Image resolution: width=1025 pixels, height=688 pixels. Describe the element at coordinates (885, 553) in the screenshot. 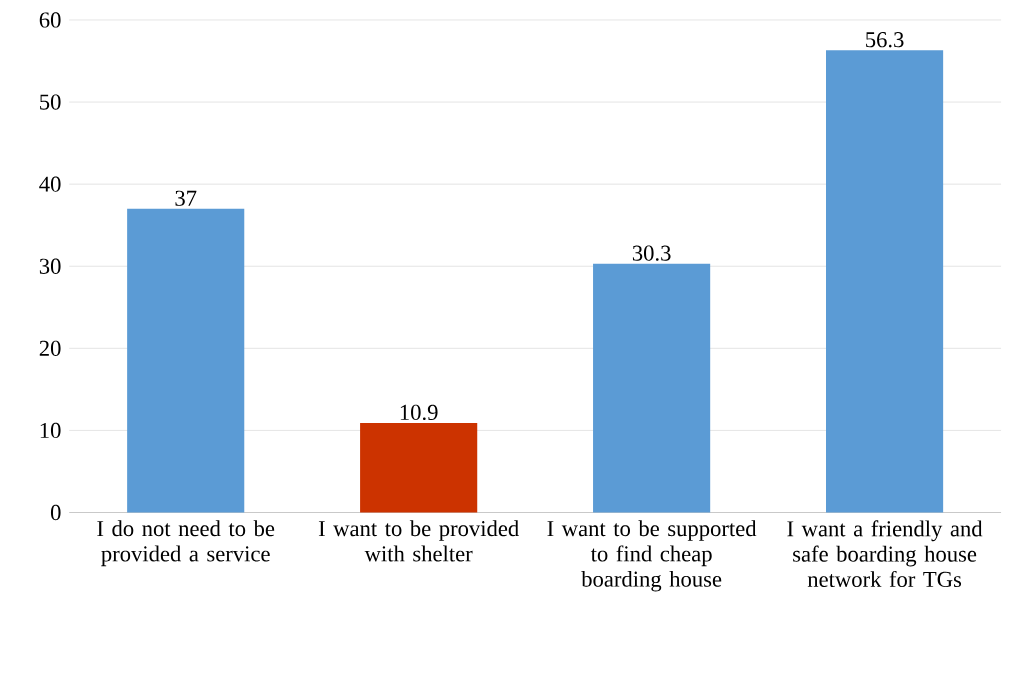

I see `x-tick-label: I want a friendly and safe boarding house network for TGs` at that location.